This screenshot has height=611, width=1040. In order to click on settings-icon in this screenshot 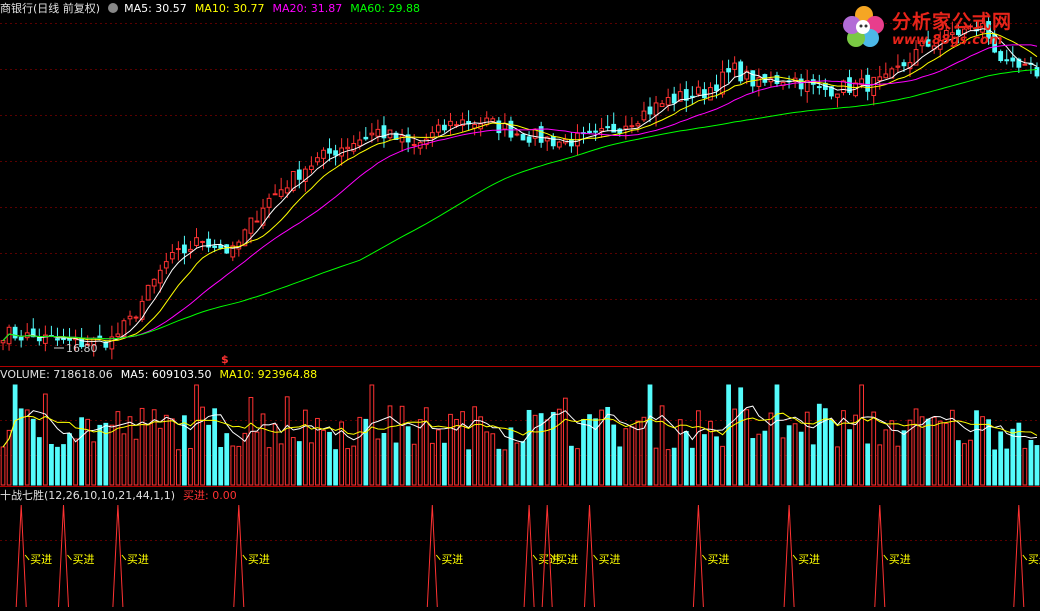, I will do `click(113, 8)`.